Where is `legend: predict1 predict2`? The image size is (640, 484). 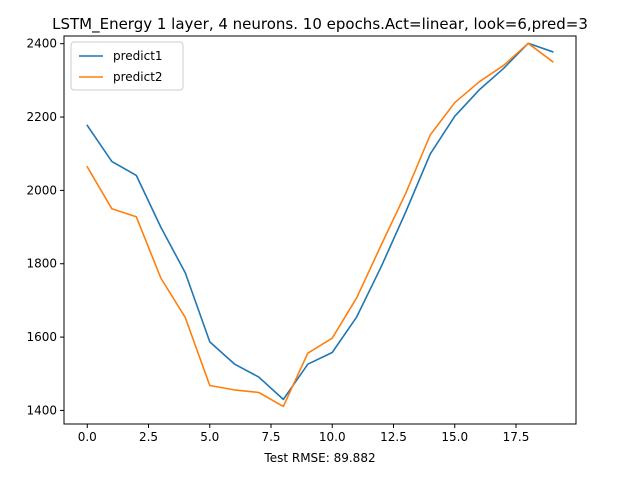 legend: predict1 predict2 is located at coordinates (127, 66).